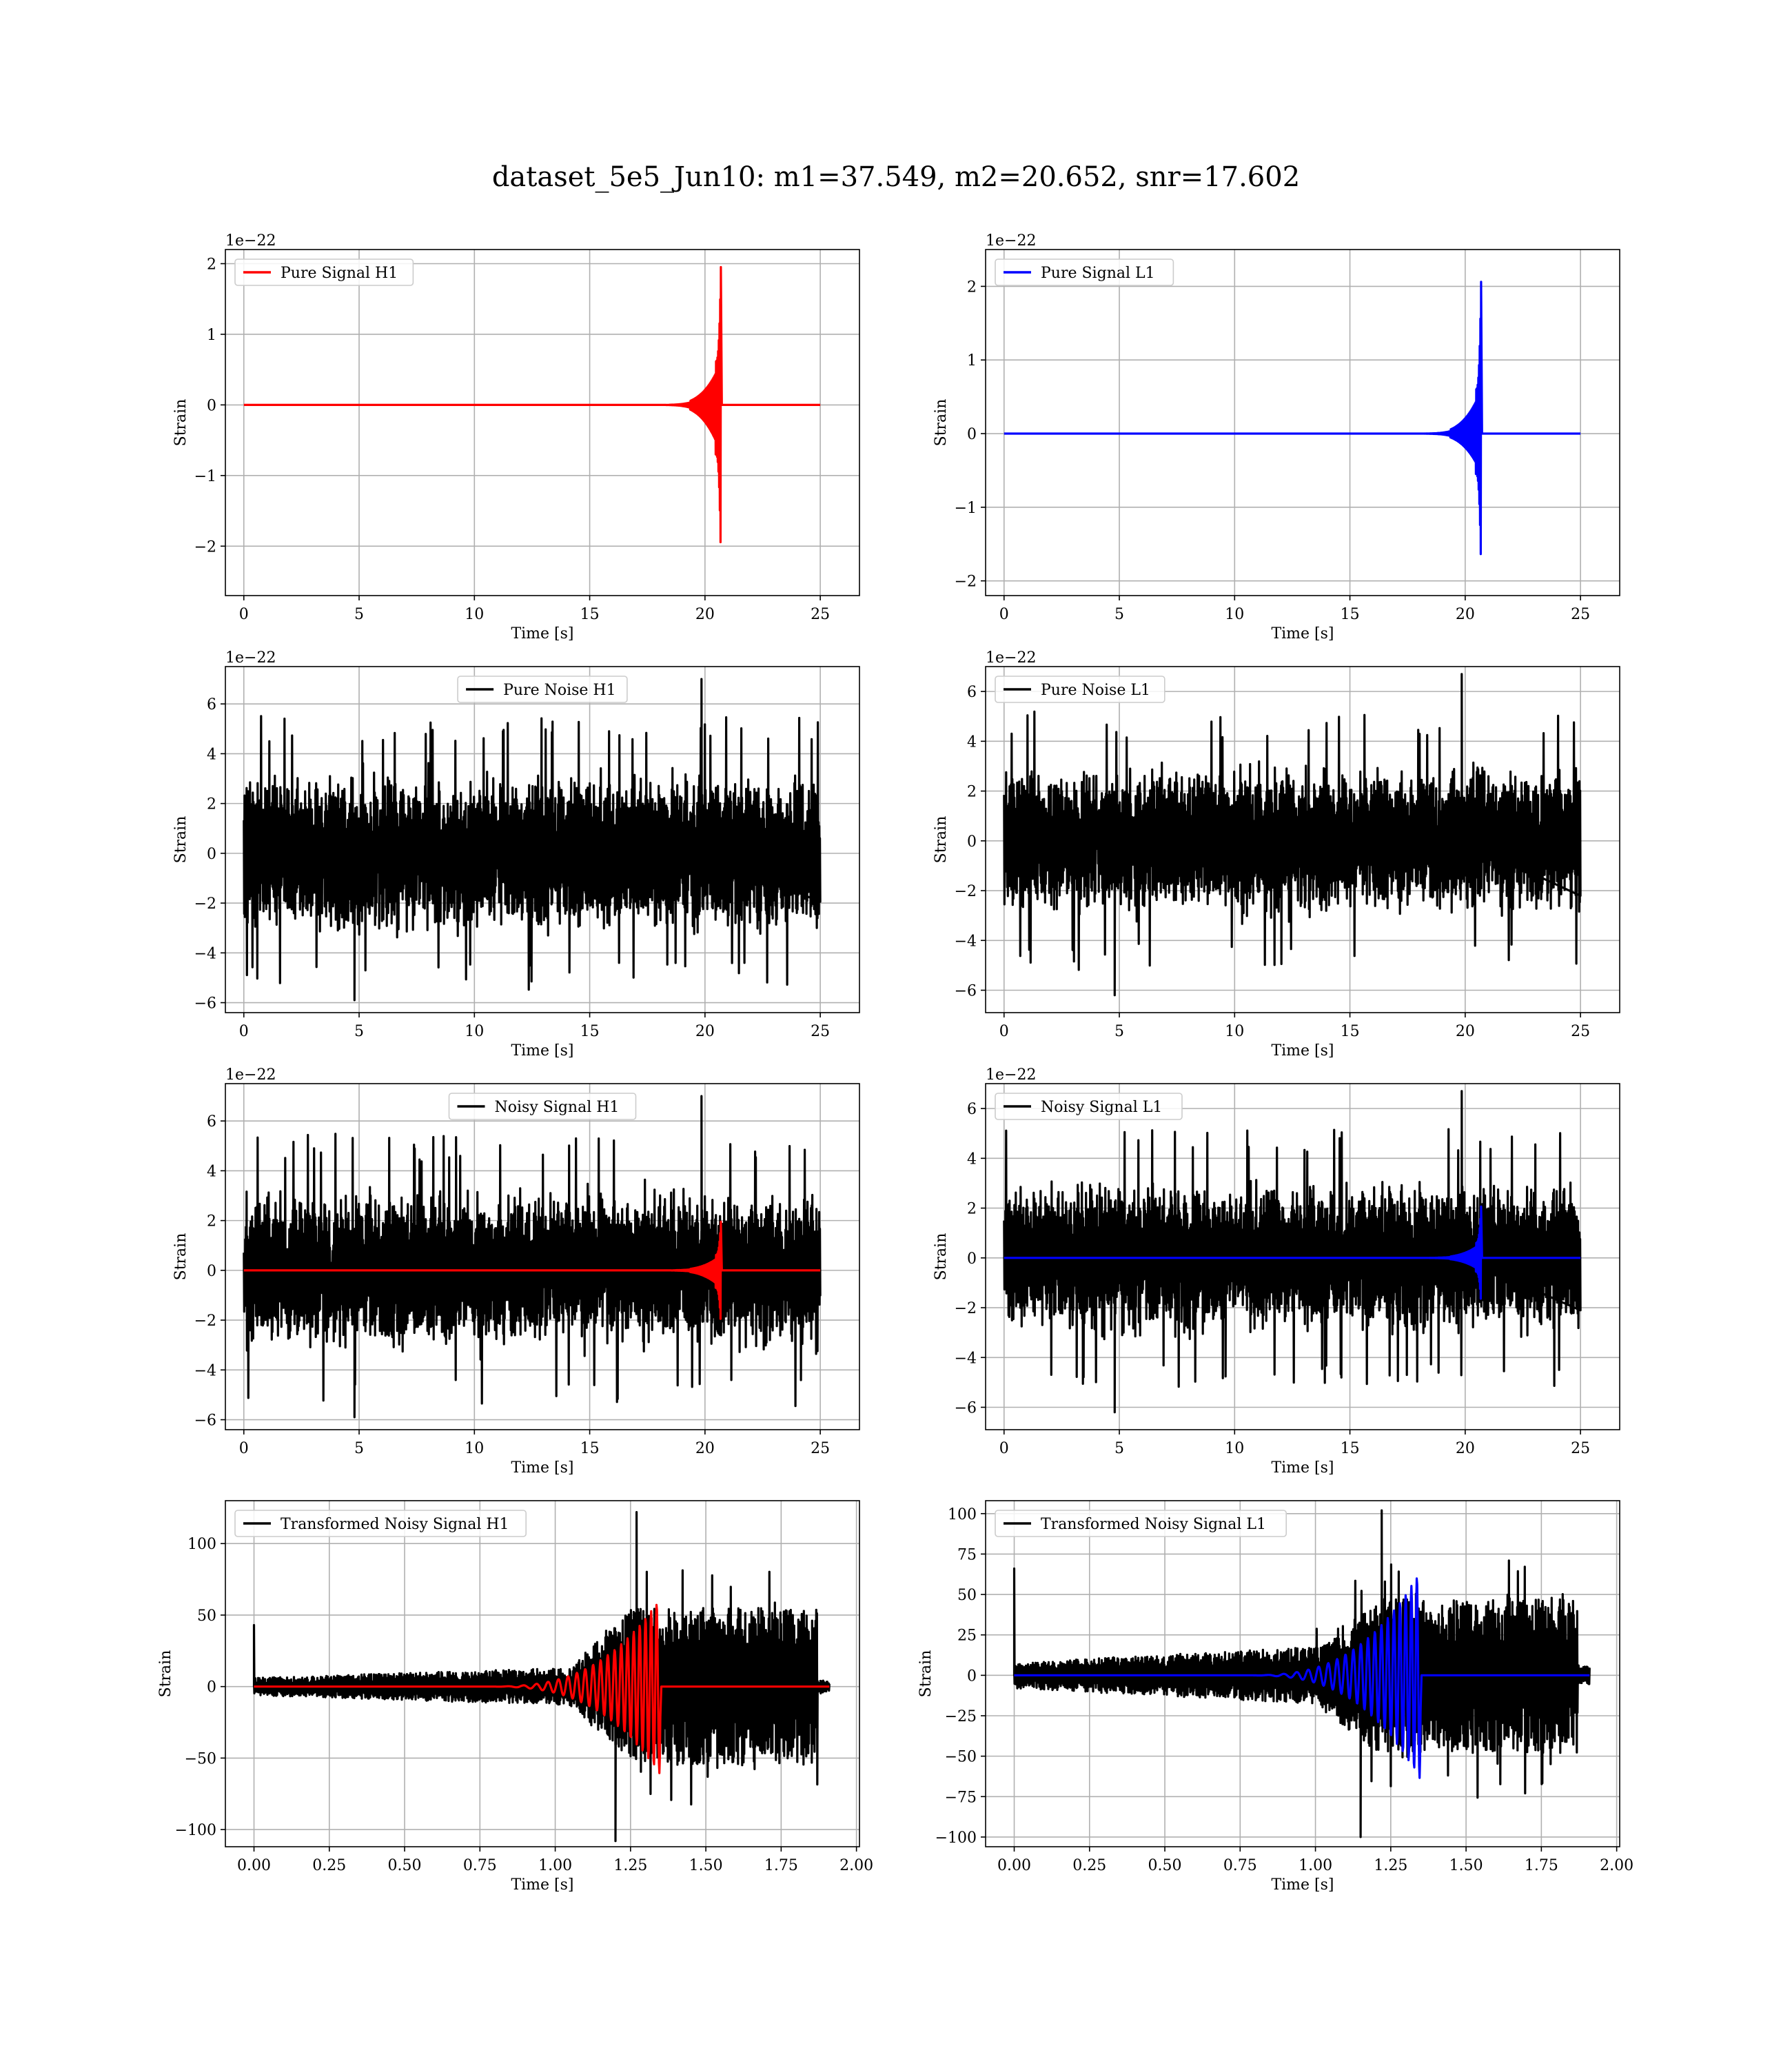 This screenshot has width=1792, height=2068. Describe the element at coordinates (961, 1716) in the screenshot. I see `y-tick-label: −25` at that location.